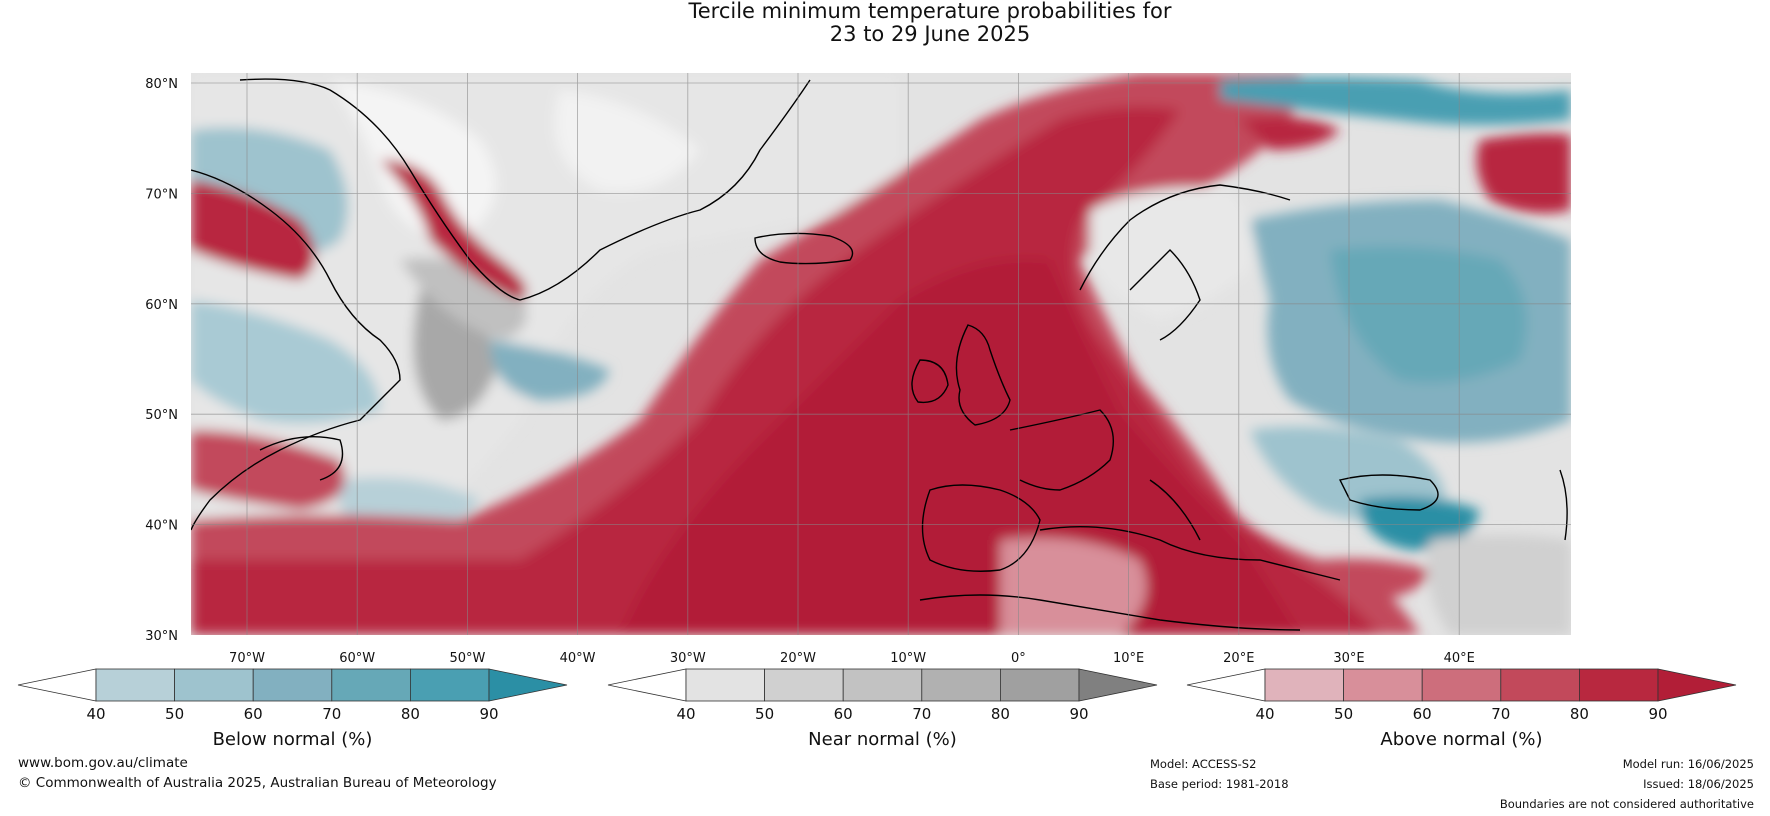 This screenshot has height=816, width=1770. Describe the element at coordinates (882, 709) in the screenshot. I see `legend-2: 40 50 60 70 80 90 Near normal (%)` at that location.